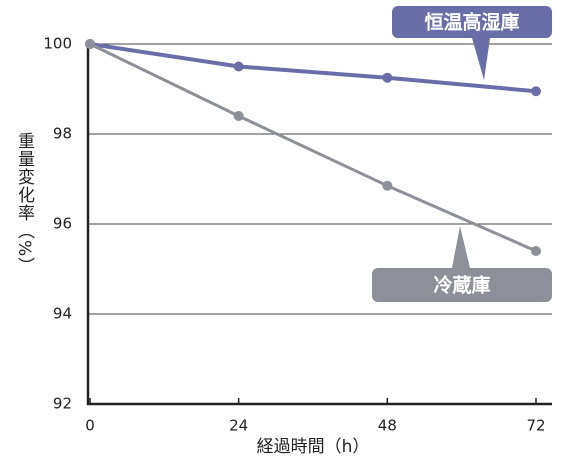  Describe the element at coordinates (238, 426) in the screenshot. I see `x-tick-label: 24` at that location.